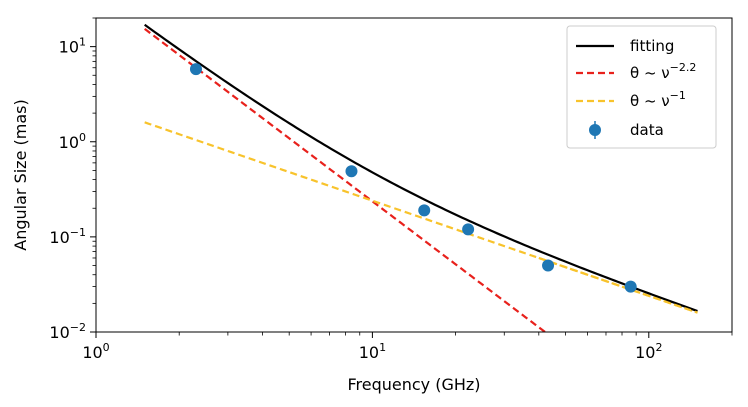 The height and width of the screenshot is (407, 748). What do you see at coordinates (641, 87) in the screenshot?
I see `legend-box` at bounding box center [641, 87].